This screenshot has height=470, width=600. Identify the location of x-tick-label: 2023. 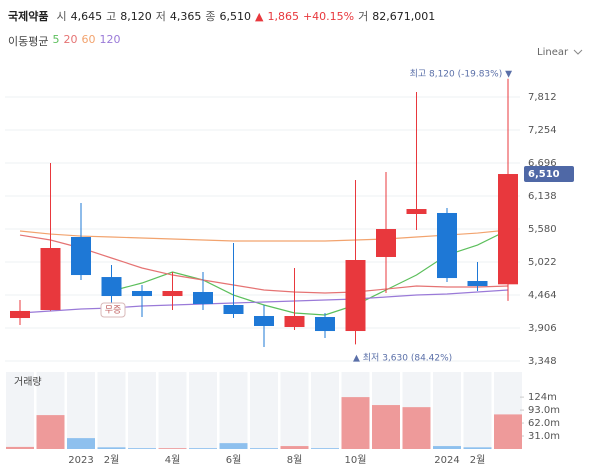
(80, 460).